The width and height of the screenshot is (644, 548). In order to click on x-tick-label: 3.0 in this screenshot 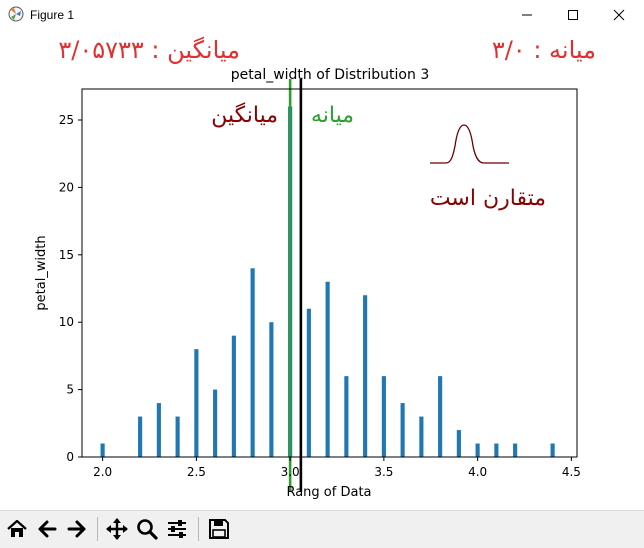, I will do `click(290, 472)`.